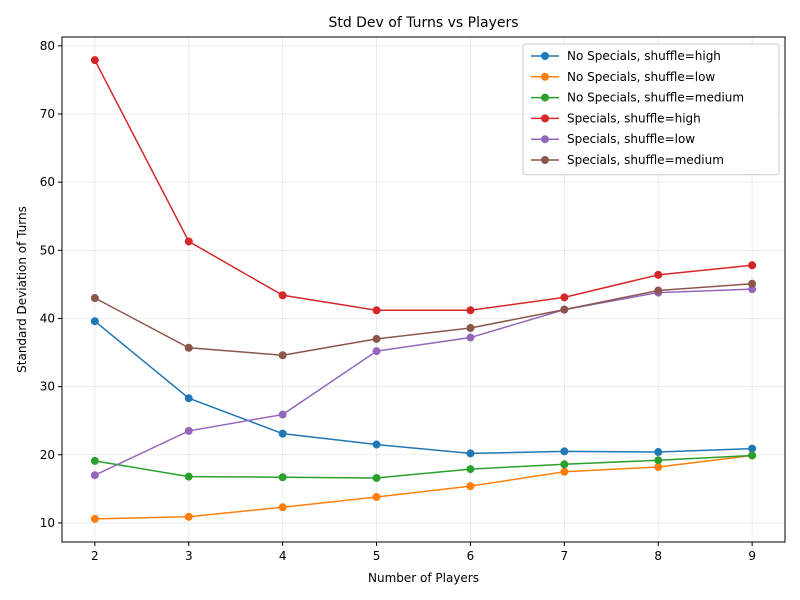 This screenshot has width=800, height=600. Describe the element at coordinates (471, 556) in the screenshot. I see `x-tick-label: 6` at that location.